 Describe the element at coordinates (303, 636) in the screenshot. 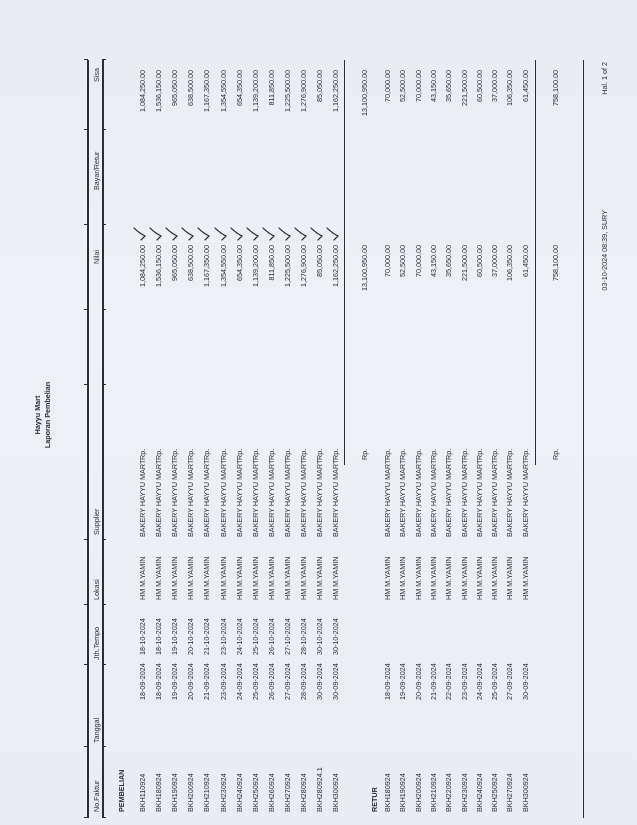

I see `jth-tempo-cell: 28-10-2024` at that location.